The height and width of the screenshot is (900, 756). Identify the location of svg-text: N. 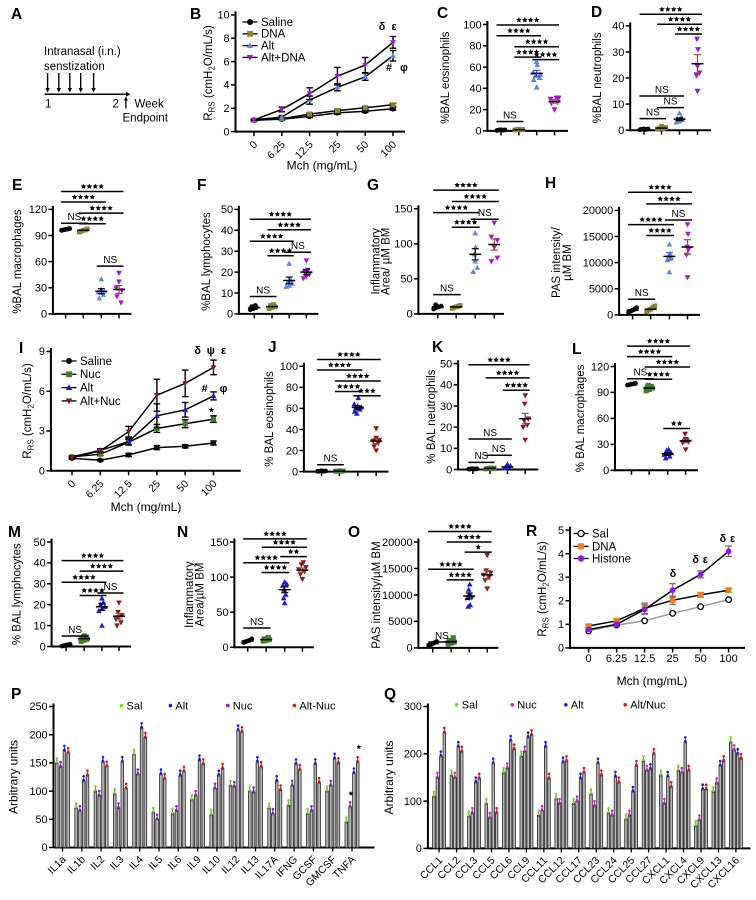
(182, 532).